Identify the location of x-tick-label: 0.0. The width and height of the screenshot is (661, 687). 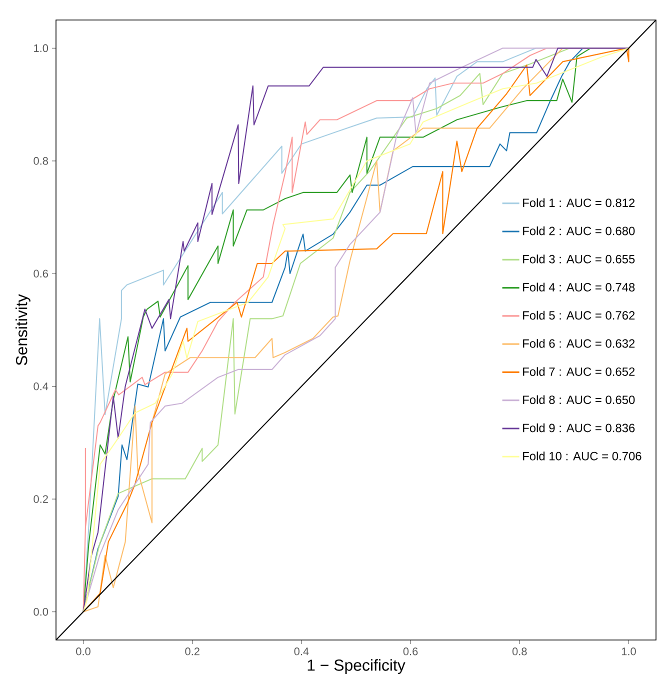
(83, 652).